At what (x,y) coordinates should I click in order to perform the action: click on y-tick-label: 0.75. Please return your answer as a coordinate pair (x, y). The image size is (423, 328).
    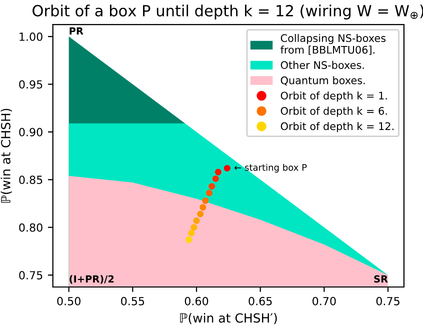
    Looking at the image, I should click on (30, 275).